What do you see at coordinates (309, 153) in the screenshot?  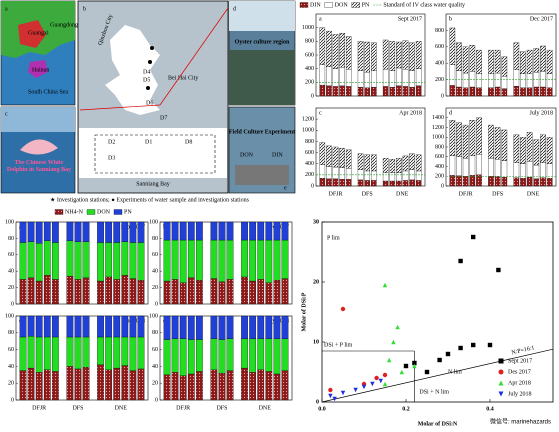 I see `y-tick-label: 600` at bounding box center [309, 153].